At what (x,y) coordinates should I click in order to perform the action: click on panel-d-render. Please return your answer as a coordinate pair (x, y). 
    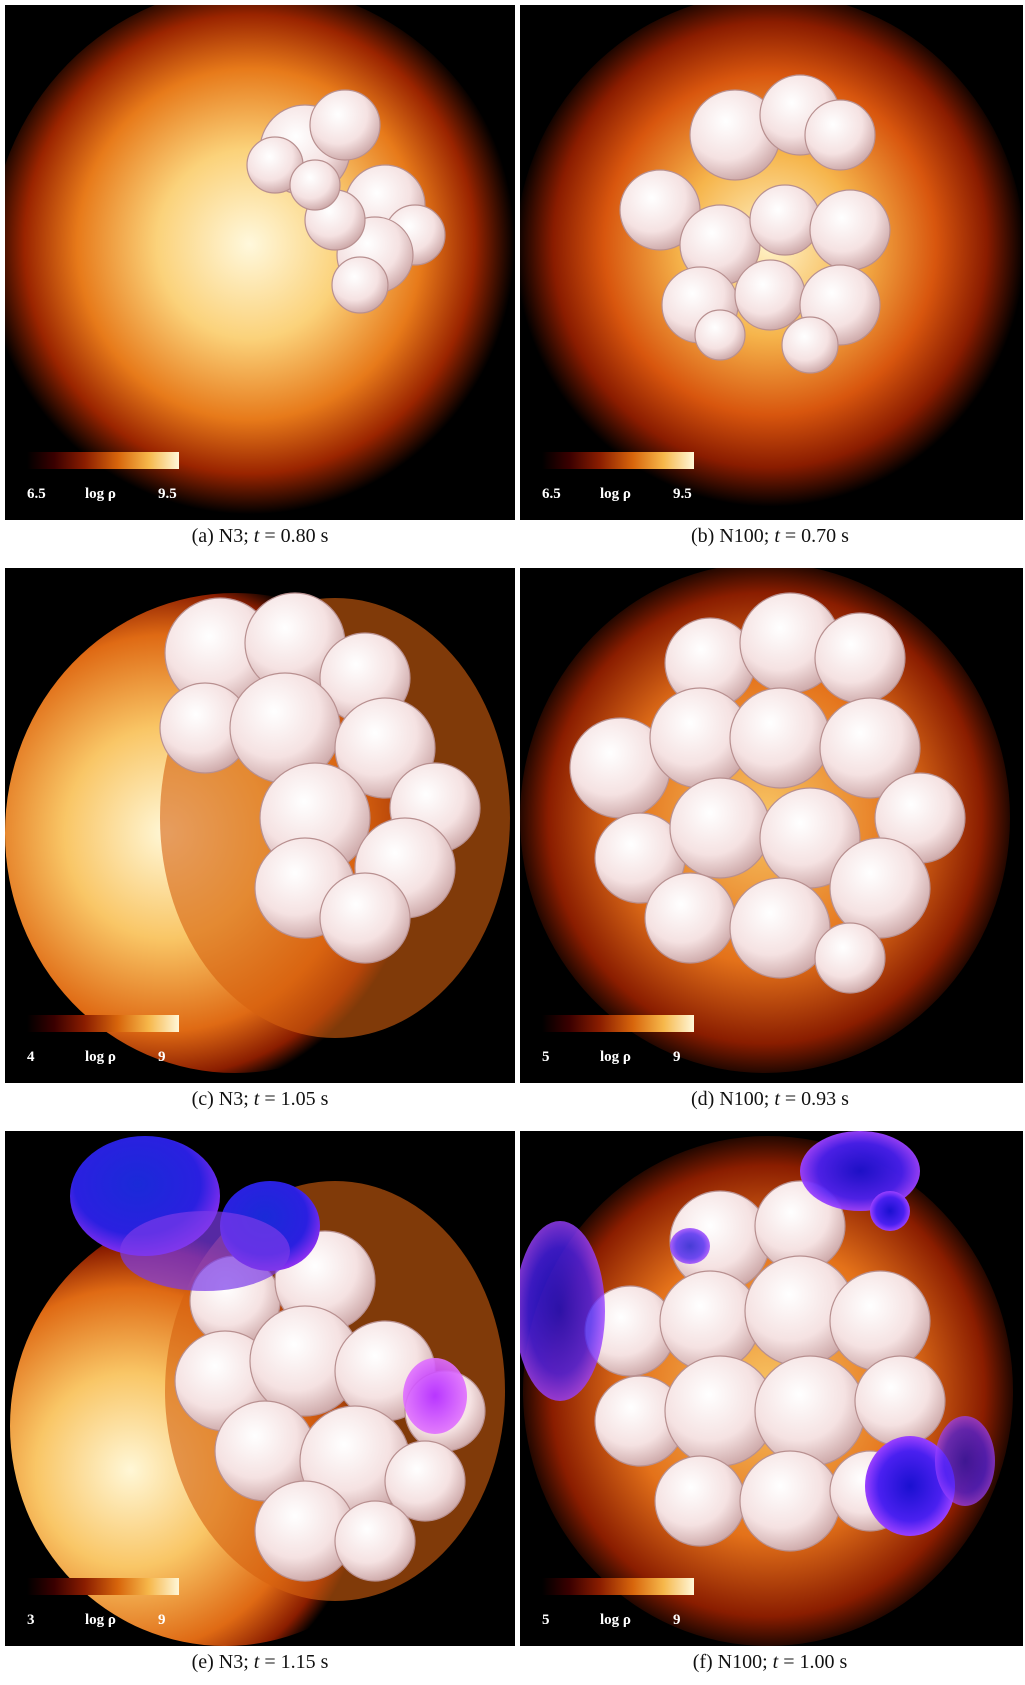
    Looking at the image, I should click on (765, 820).